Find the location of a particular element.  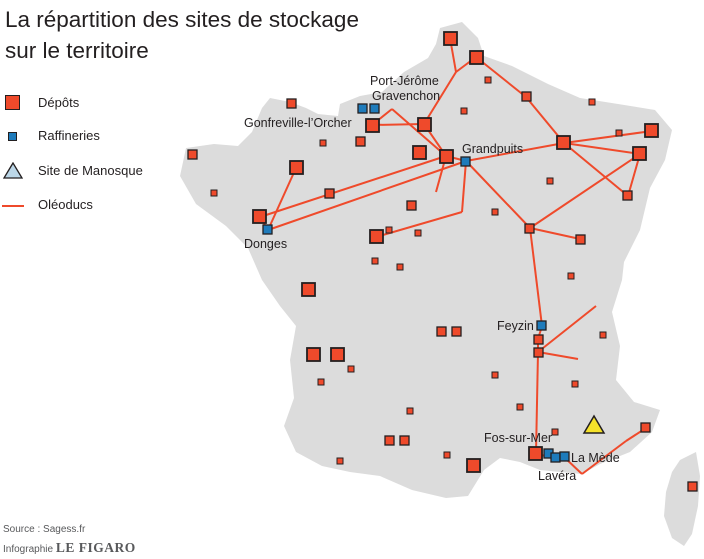

label-gravenchon: Gravenchon is located at coordinates (406, 96).